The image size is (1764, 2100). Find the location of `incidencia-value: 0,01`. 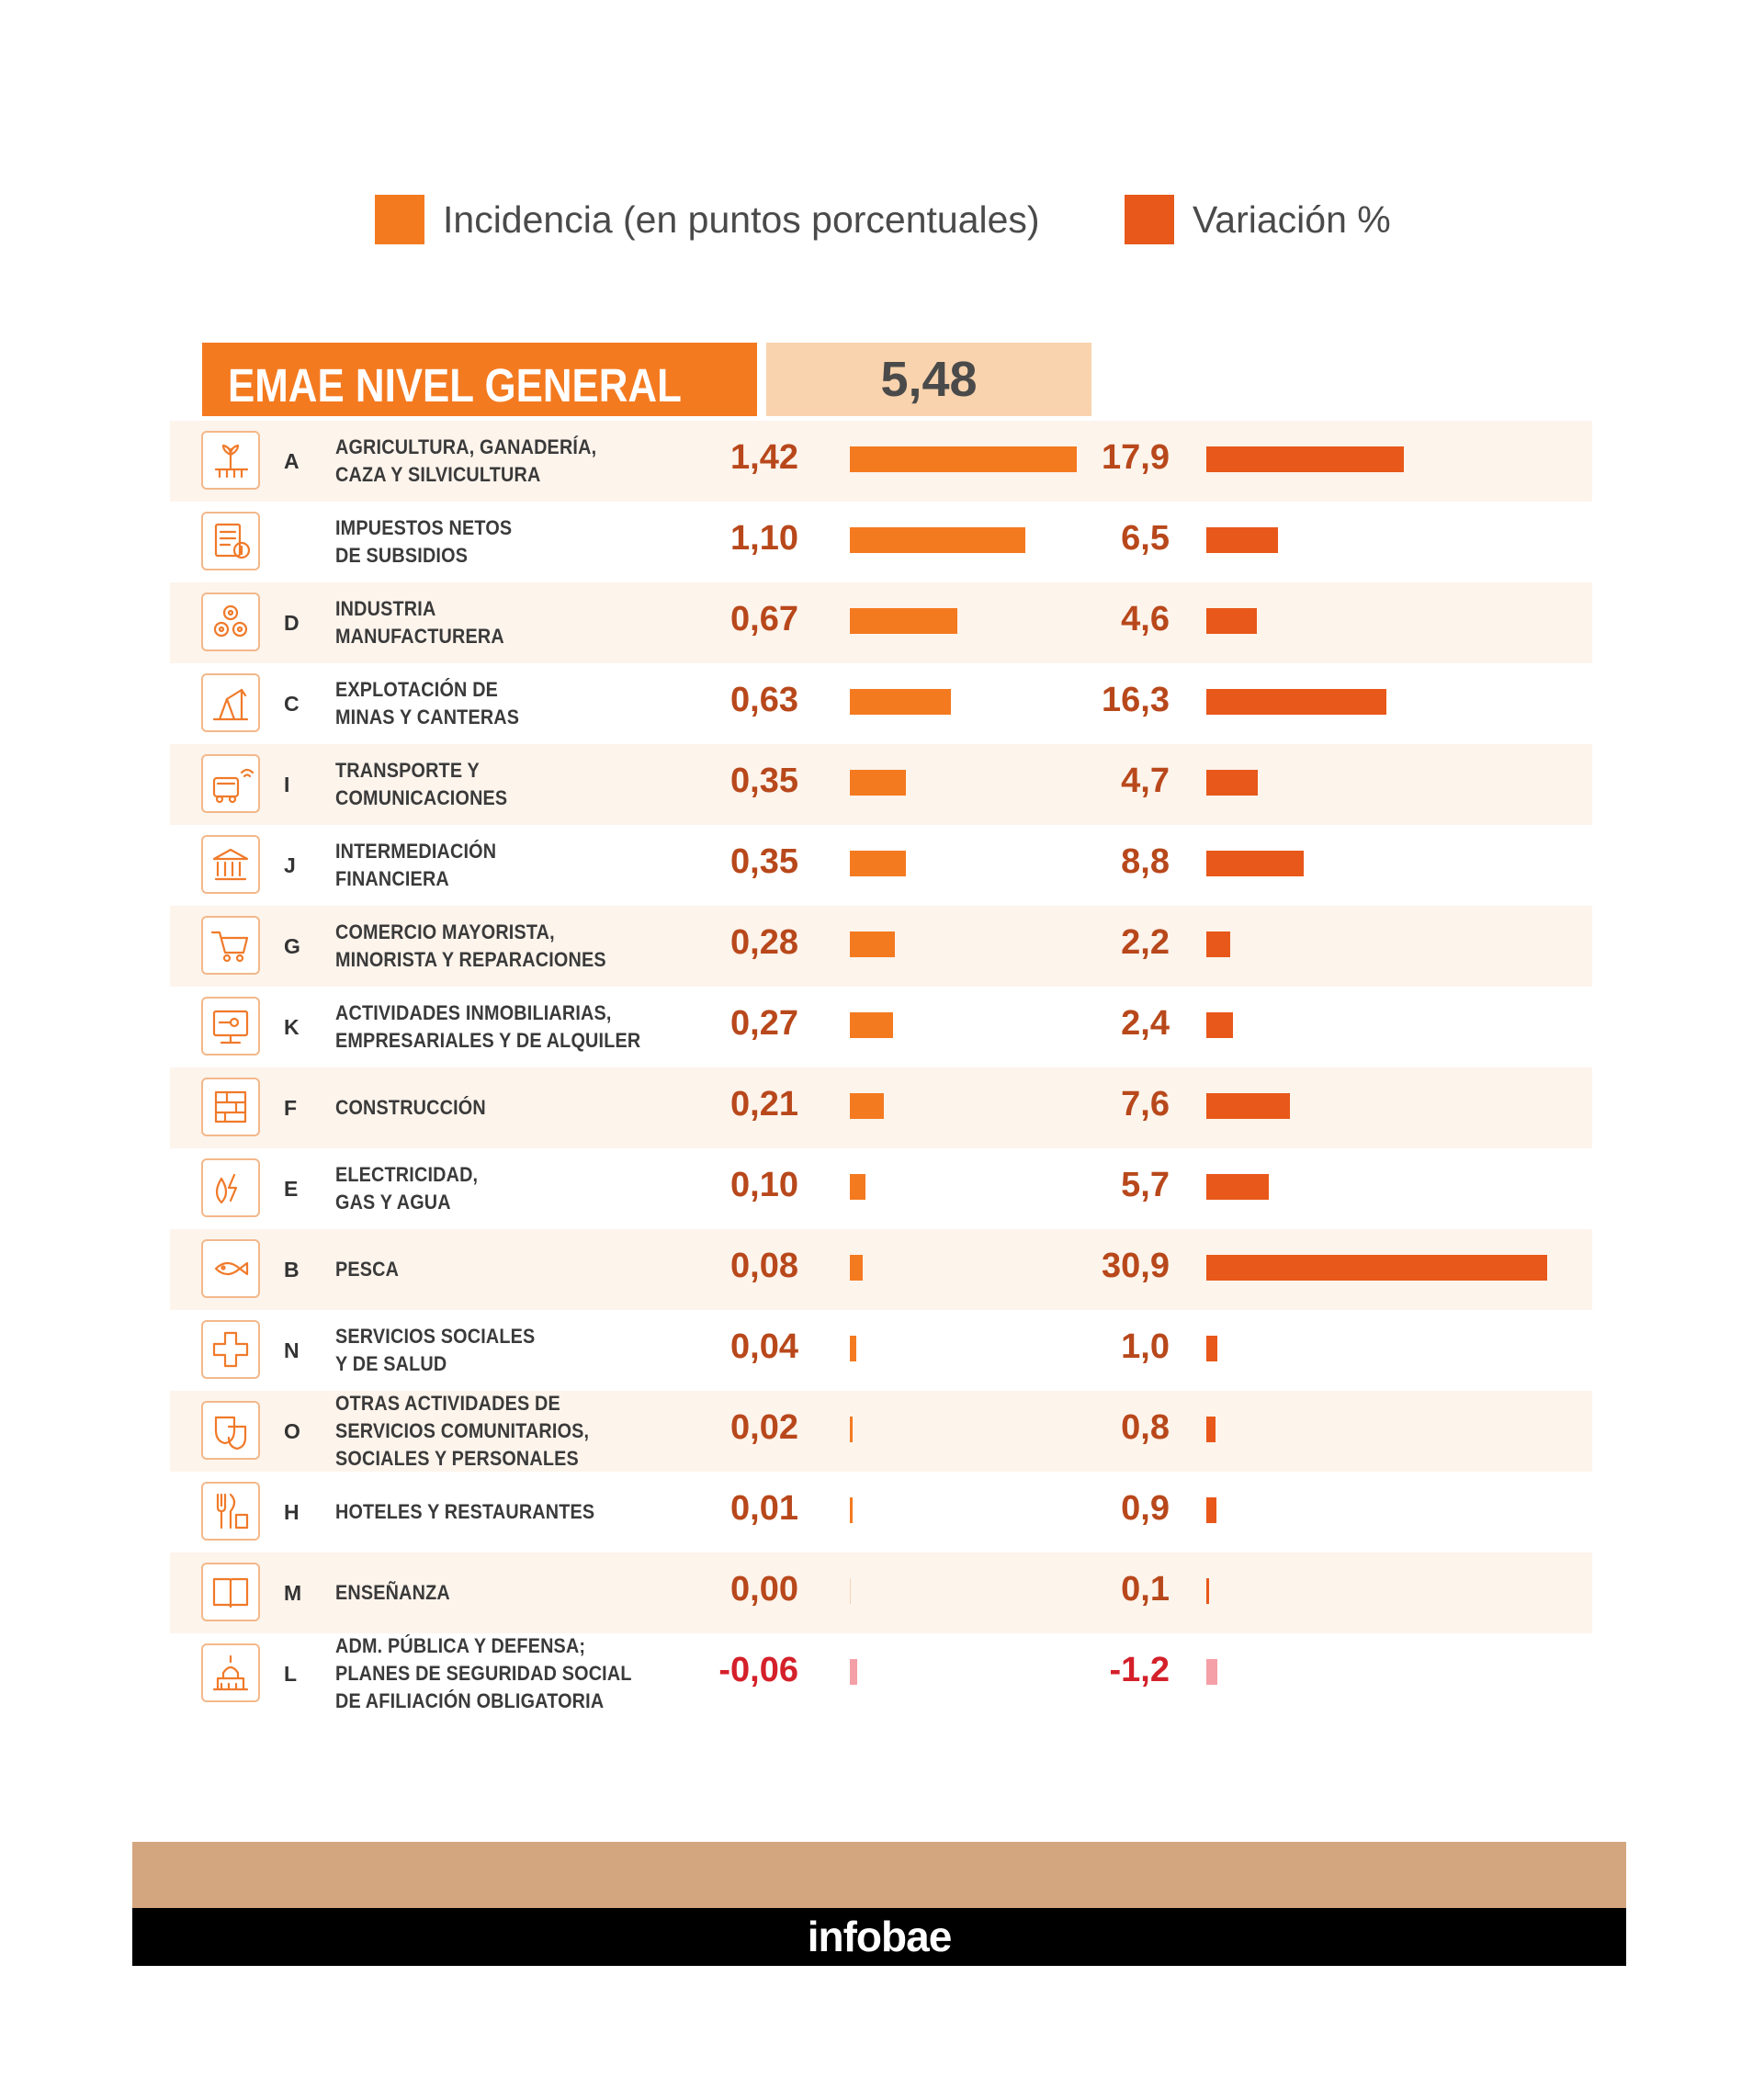

incidencia-value: 0,01 is located at coordinates (764, 1508).